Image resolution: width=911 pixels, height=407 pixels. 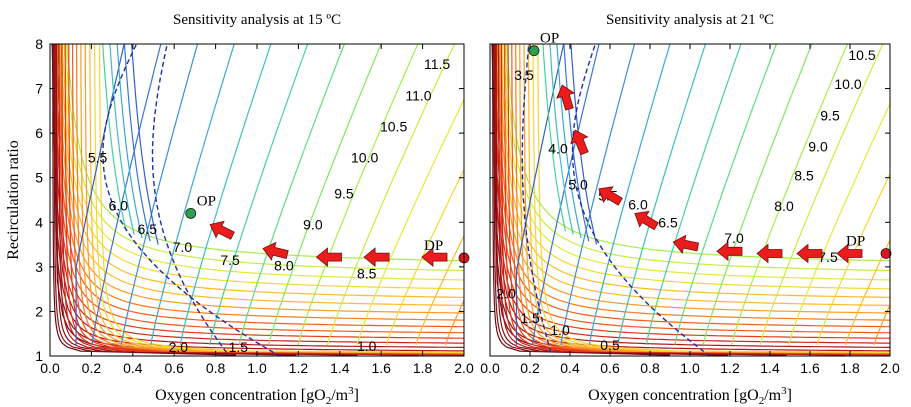 What do you see at coordinates (179, 347) in the screenshot?
I see `contour-label: 2.0` at bounding box center [179, 347].